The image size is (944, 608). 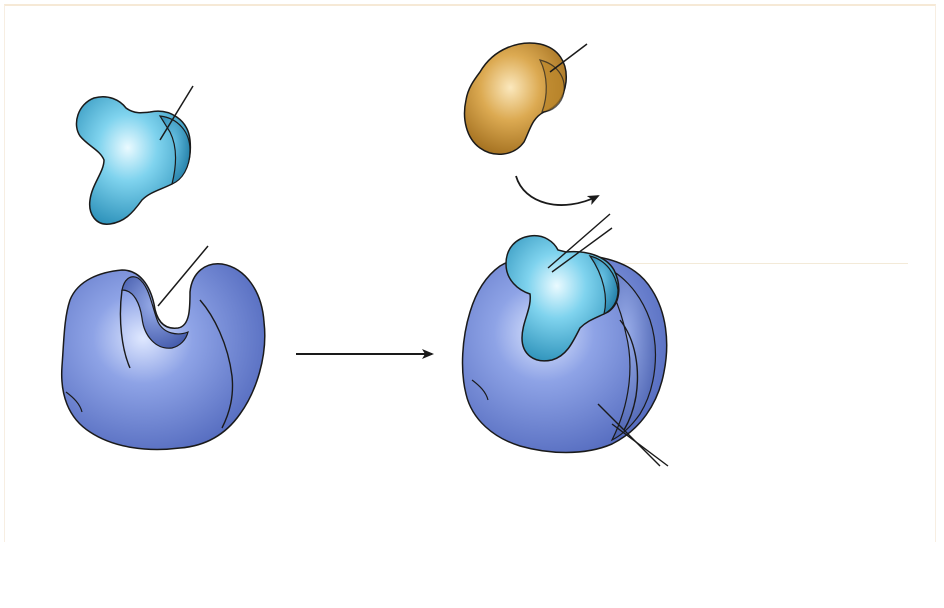 I want to click on competitor-leader-line, so click(x=568, y=58).